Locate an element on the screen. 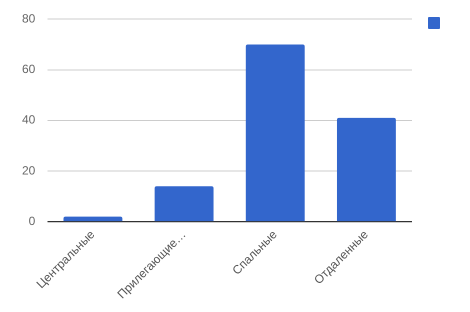 The height and width of the screenshot is (312, 470). y-tick-label: 60 is located at coordinates (29, 69).